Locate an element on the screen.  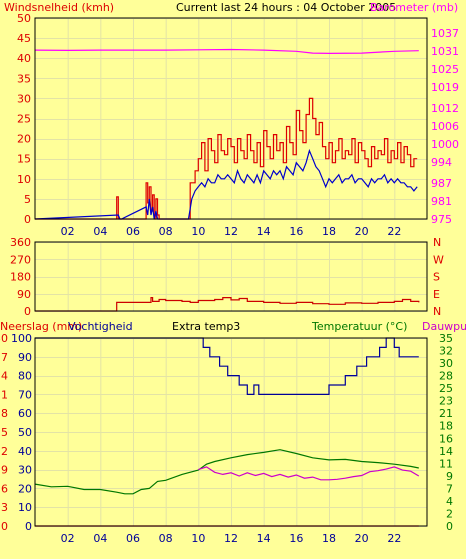
humidity-tick-label: 90 is located at coordinates (25, 357).